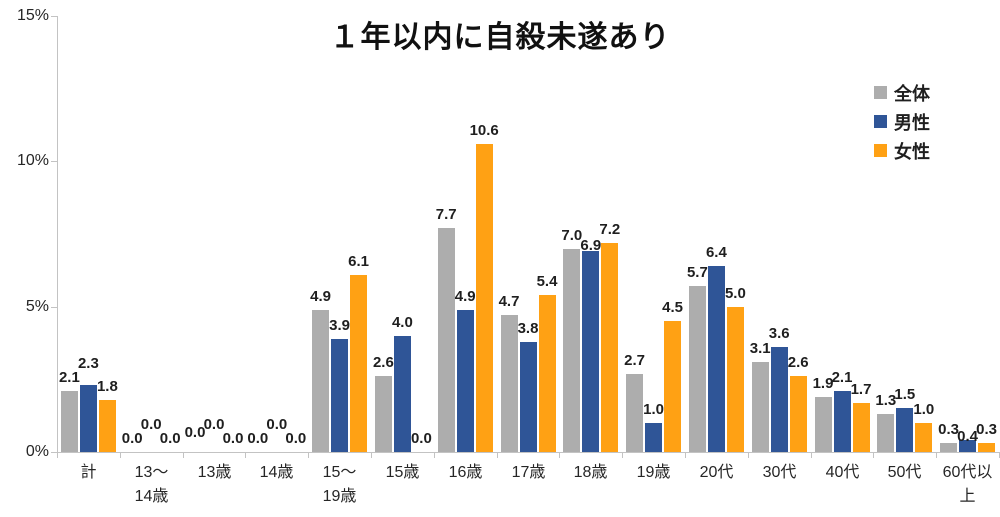 The width and height of the screenshot is (1000, 517). What do you see at coordinates (905, 395) in the screenshot?
I see `value-label-male: 1.5` at bounding box center [905, 395].